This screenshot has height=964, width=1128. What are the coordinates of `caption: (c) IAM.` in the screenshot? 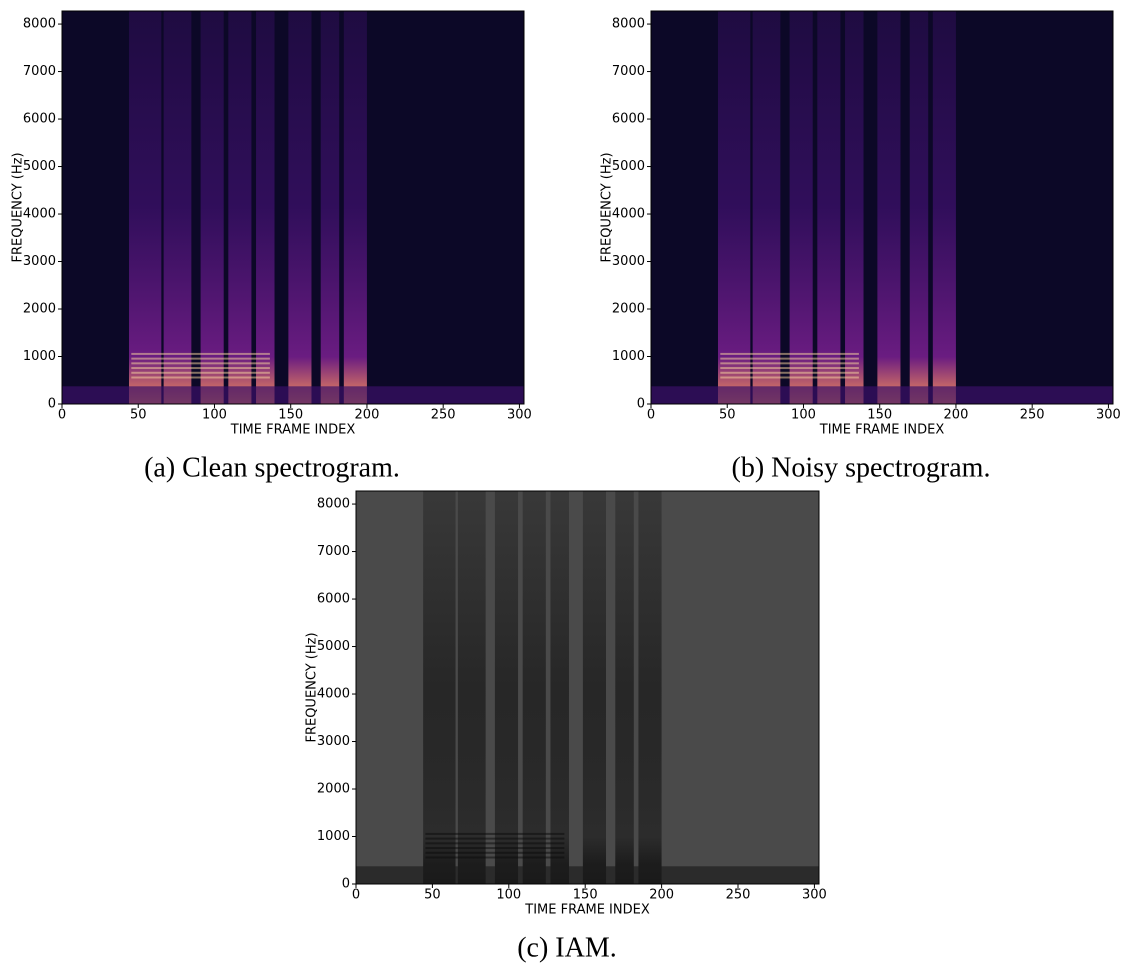 It's located at (567, 947).